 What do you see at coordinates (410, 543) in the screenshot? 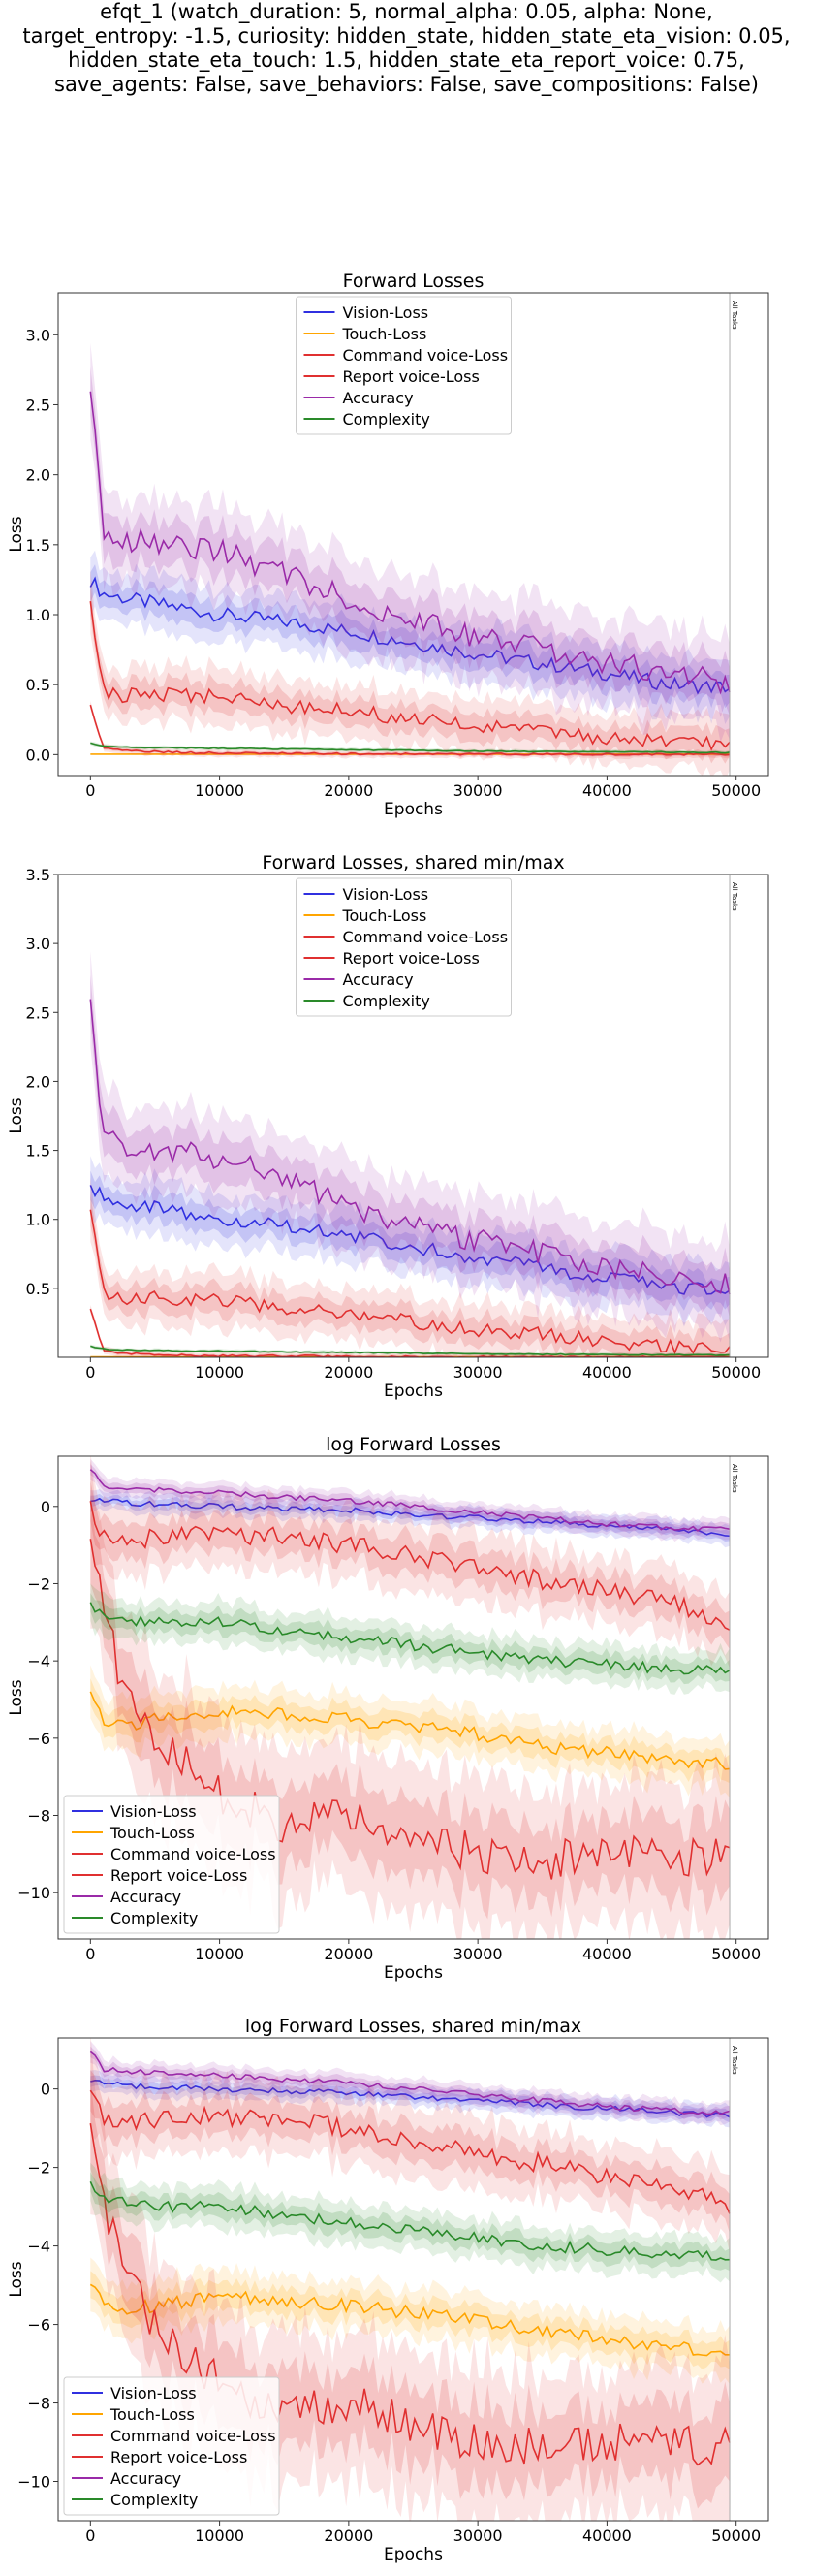
I see `series-line-accuracy` at bounding box center [410, 543].